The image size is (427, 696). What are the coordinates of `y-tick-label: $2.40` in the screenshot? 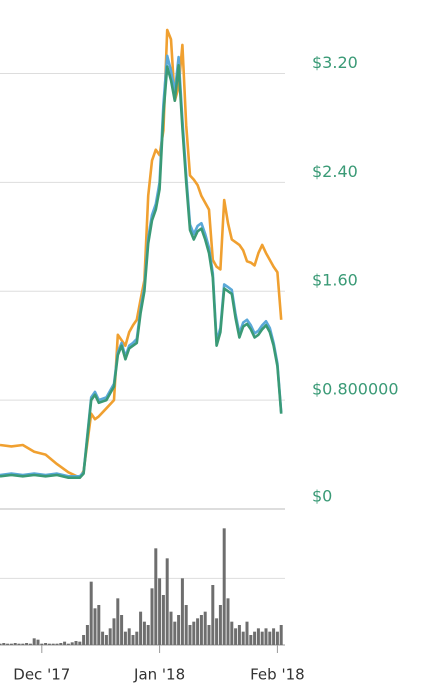 It's located at (335, 171).